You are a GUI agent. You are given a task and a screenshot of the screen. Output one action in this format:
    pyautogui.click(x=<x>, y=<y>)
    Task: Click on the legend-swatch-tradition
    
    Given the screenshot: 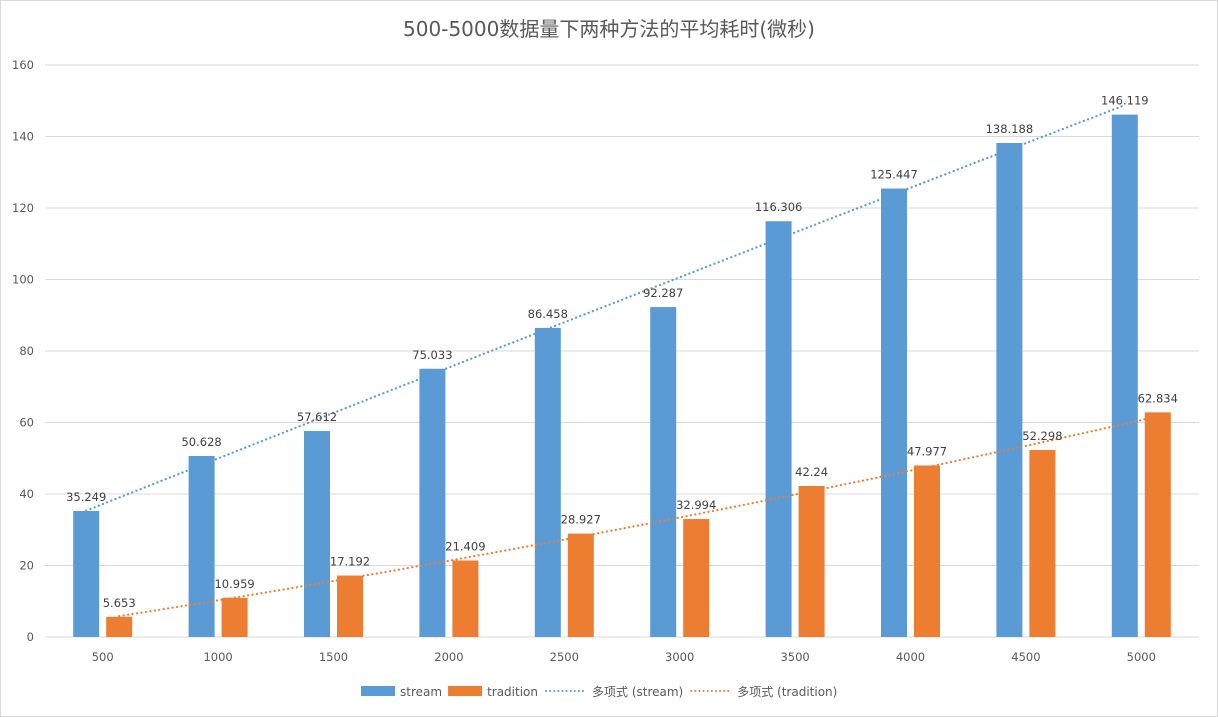 What is the action you would take?
    pyautogui.click(x=465, y=691)
    